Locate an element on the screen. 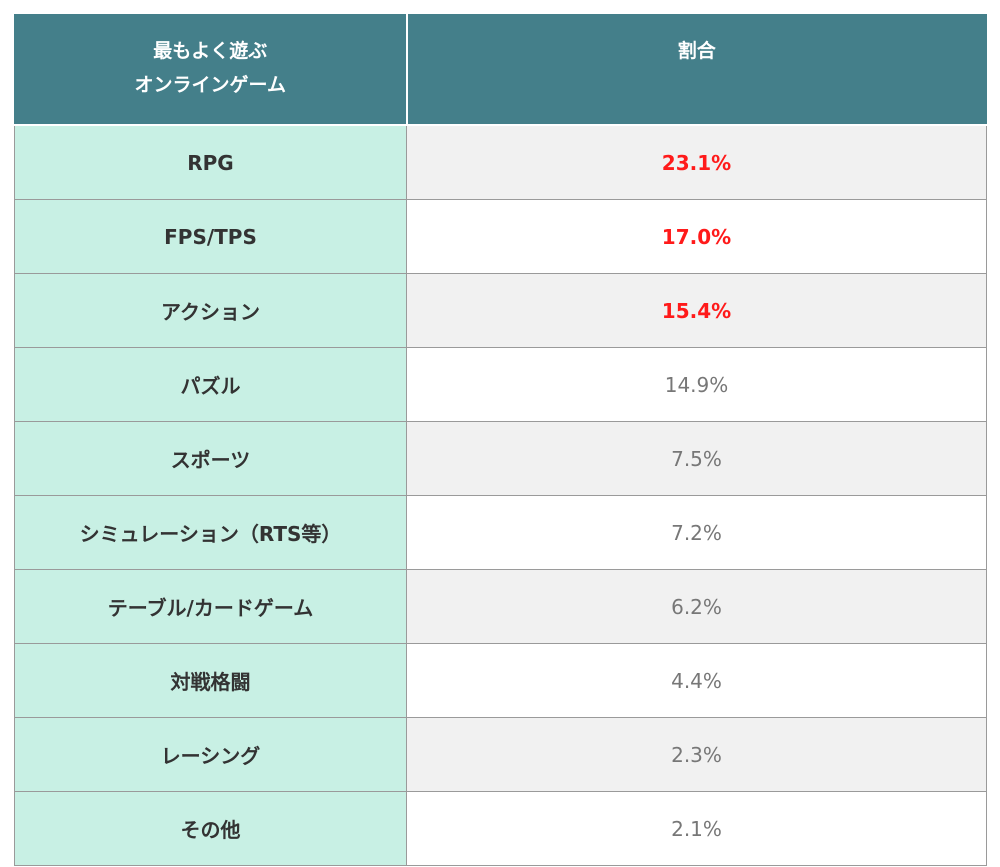  header-genre-line2: オンラインゲーム is located at coordinates (210, 85).